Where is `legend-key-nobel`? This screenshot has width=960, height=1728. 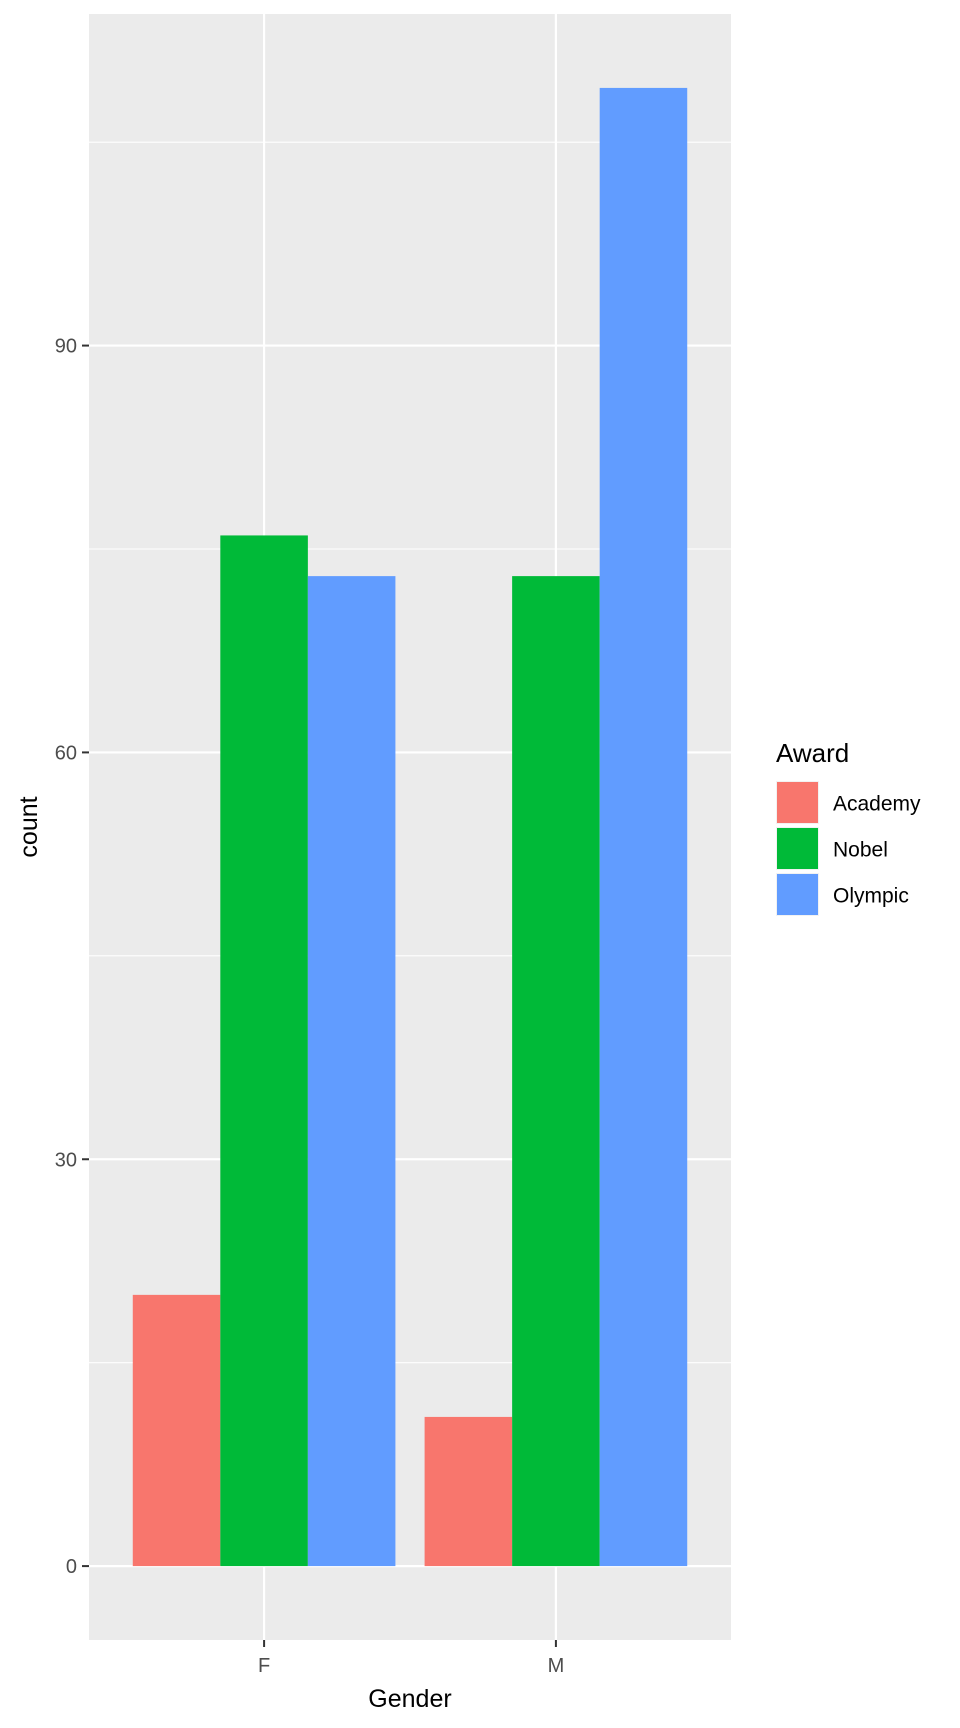 legend-key-nobel is located at coordinates (797, 848).